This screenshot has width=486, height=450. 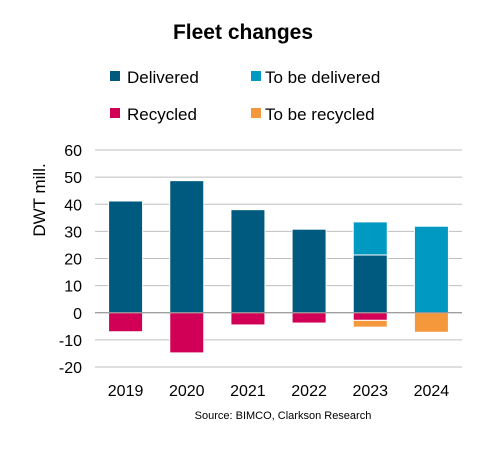 I want to click on bar-delivered-2023, so click(x=370, y=284).